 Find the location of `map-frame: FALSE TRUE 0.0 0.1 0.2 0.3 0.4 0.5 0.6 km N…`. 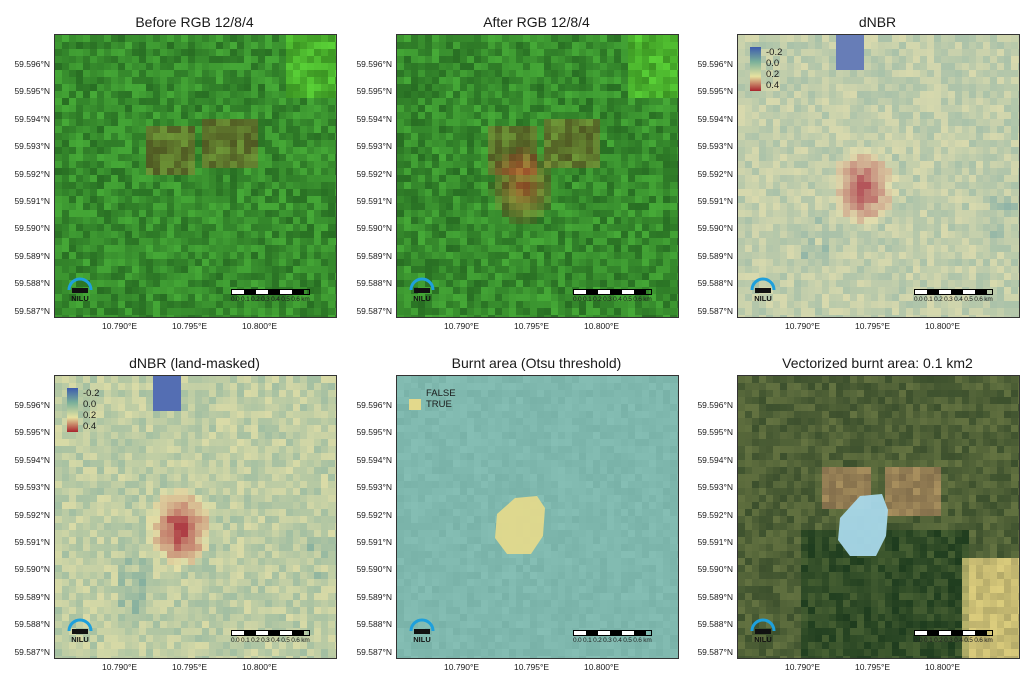

map-frame: FALSE TRUE 0.0 0.1 0.2 0.3 0.4 0.5 0.6 km N… is located at coordinates (537, 517).